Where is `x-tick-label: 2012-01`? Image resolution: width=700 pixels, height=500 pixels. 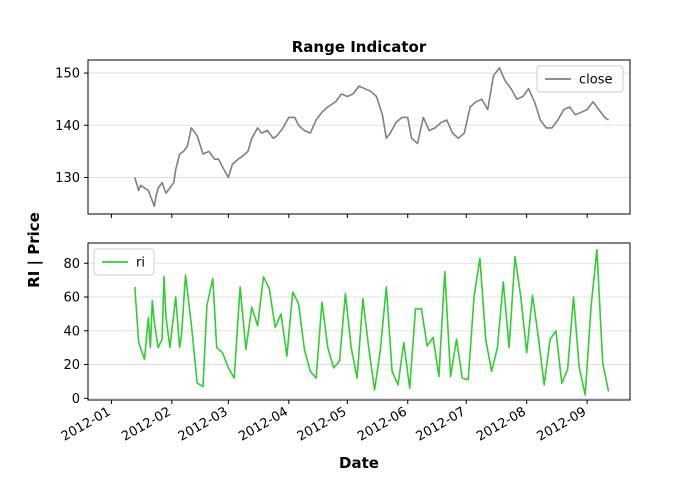 x-tick-label: 2012-01 is located at coordinates (86, 424).